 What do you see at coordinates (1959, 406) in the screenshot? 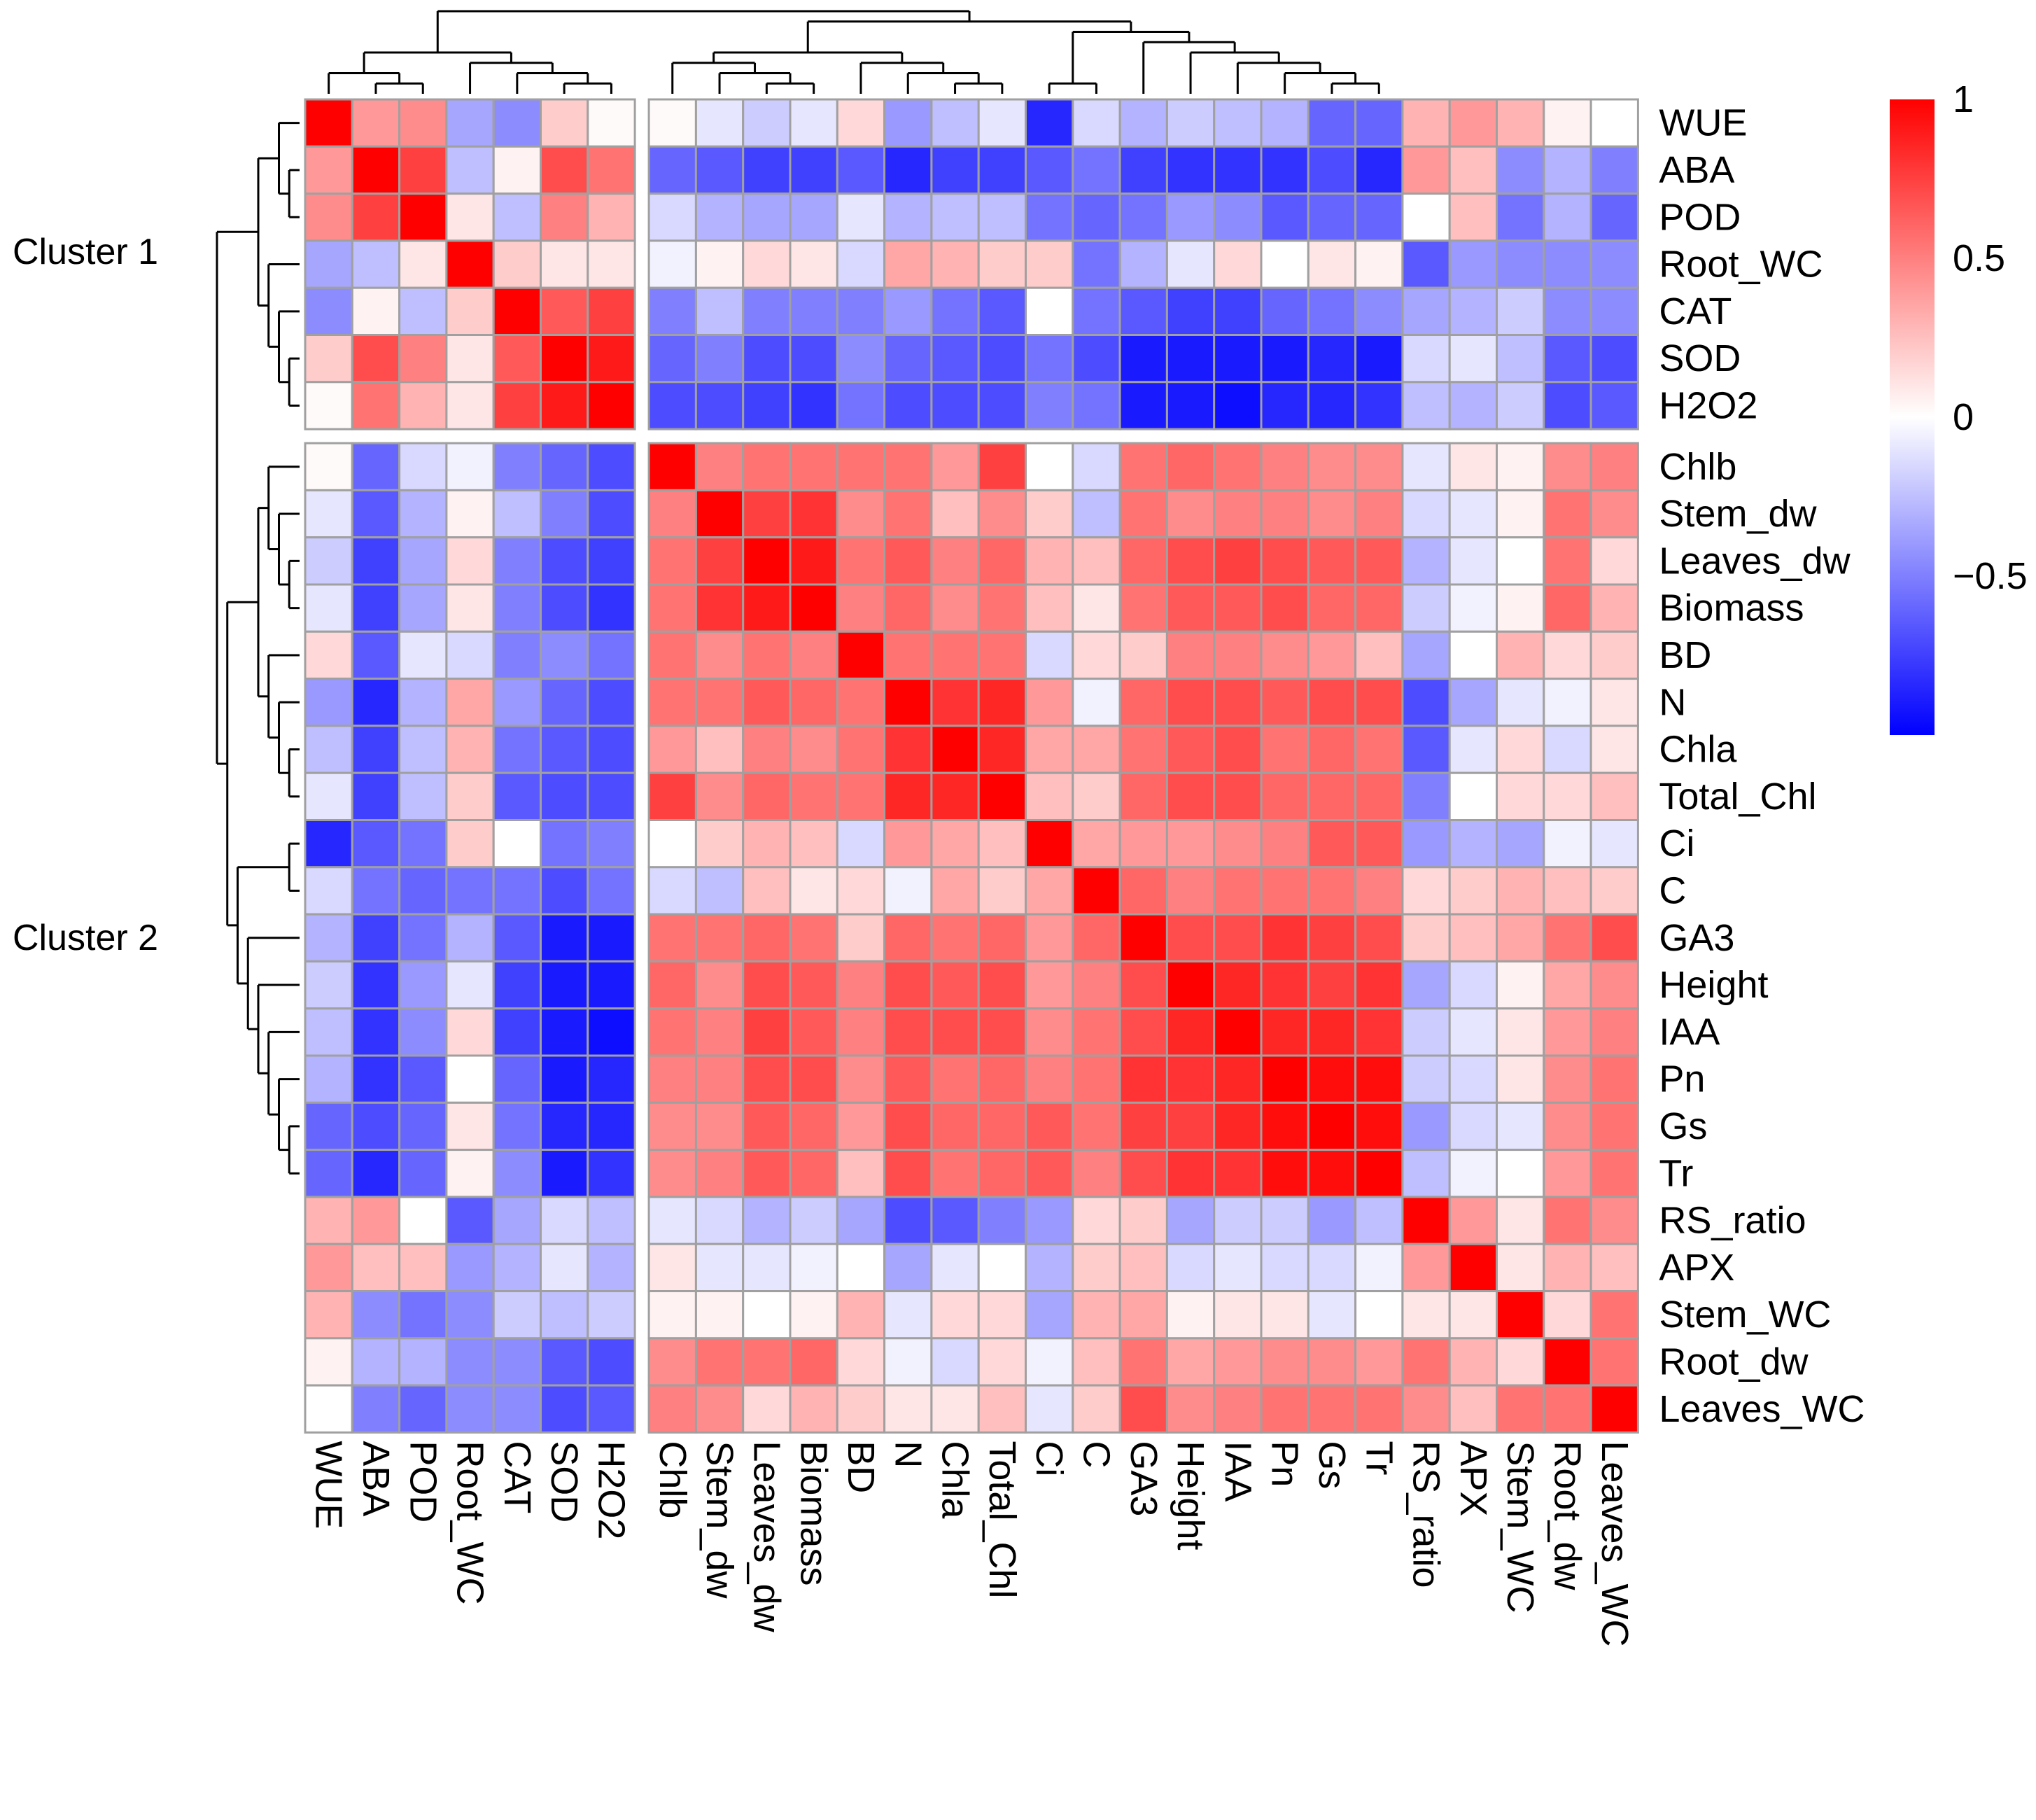
I see `color-legend: 1 0.5 0 −0.5` at bounding box center [1959, 406].